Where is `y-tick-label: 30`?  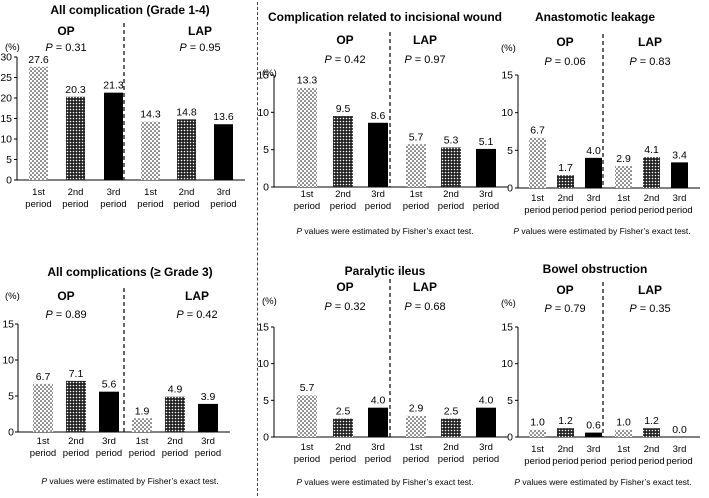
y-tick-label: 30 is located at coordinates (6, 58).